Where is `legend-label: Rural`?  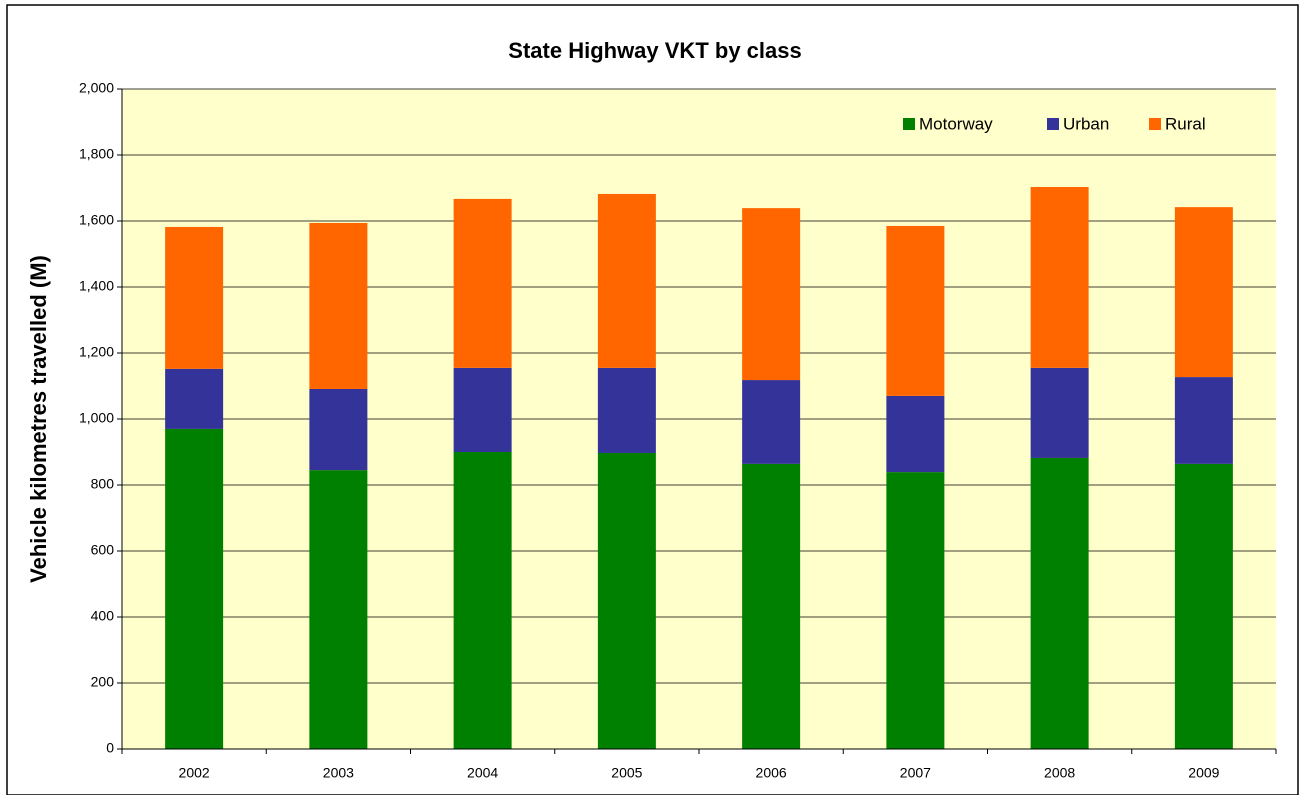
legend-label: Rural is located at coordinates (1185, 123).